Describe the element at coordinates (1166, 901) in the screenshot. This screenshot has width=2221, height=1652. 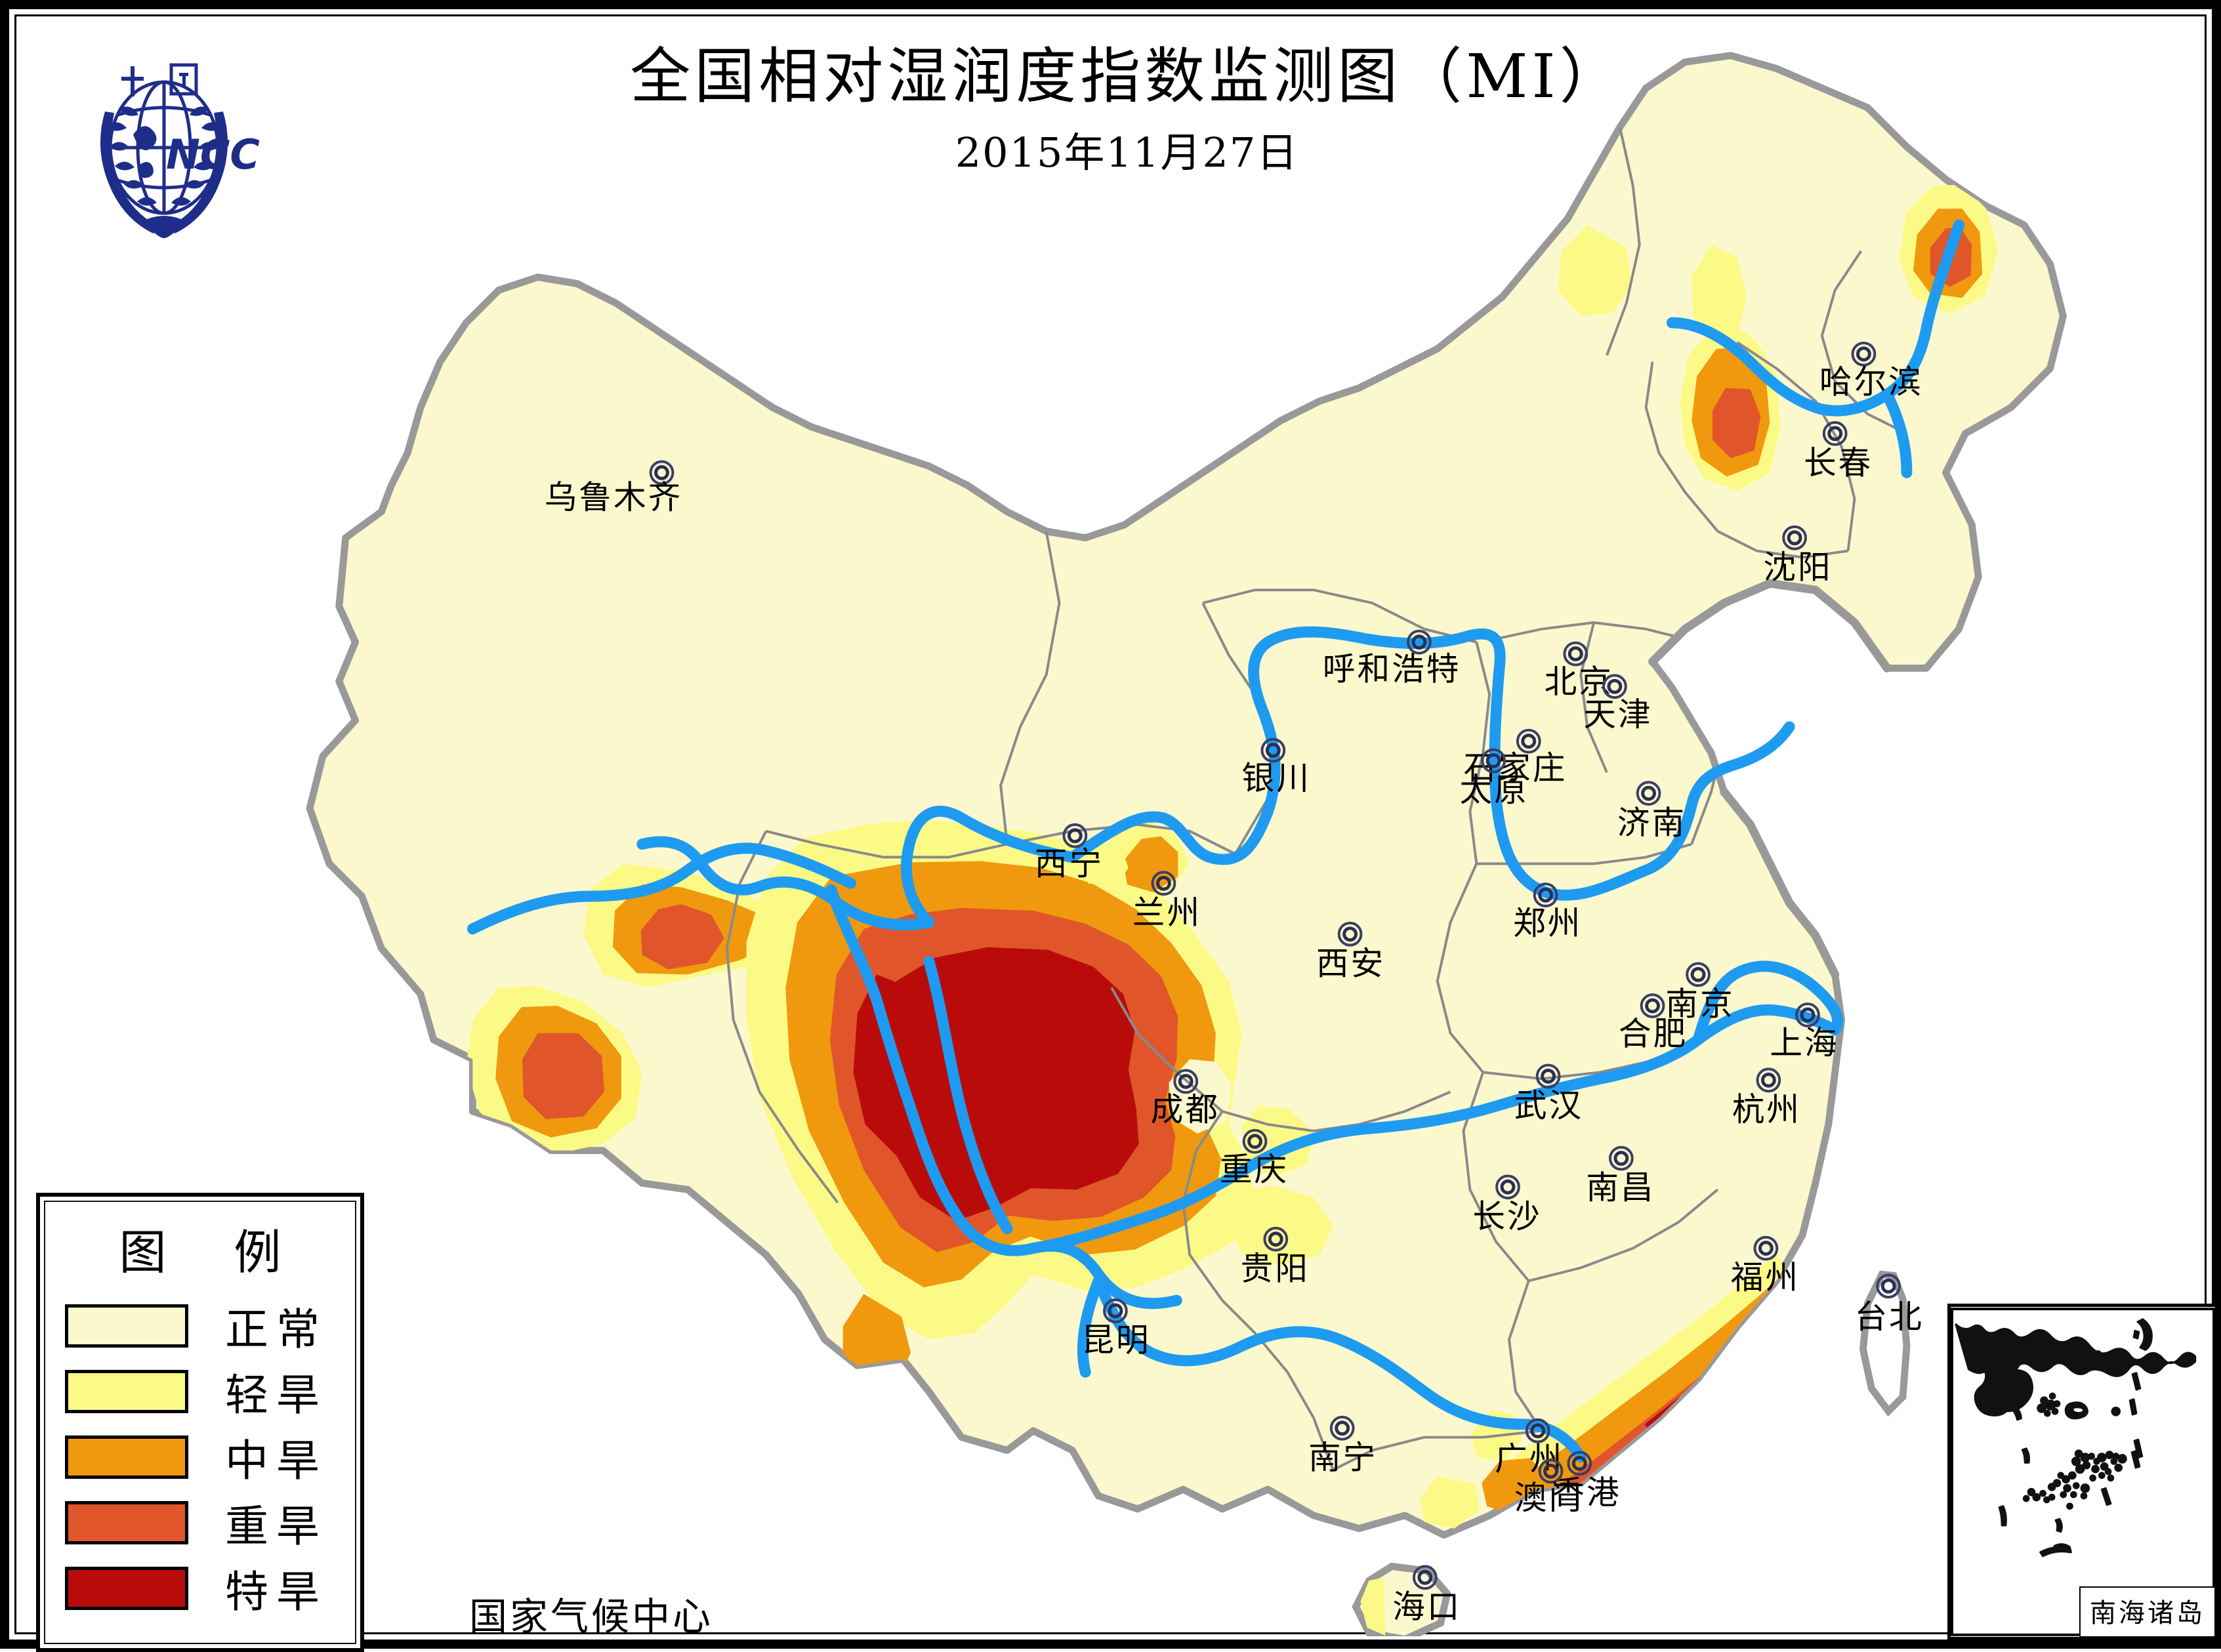
I see `city-marker: 兰州` at that location.